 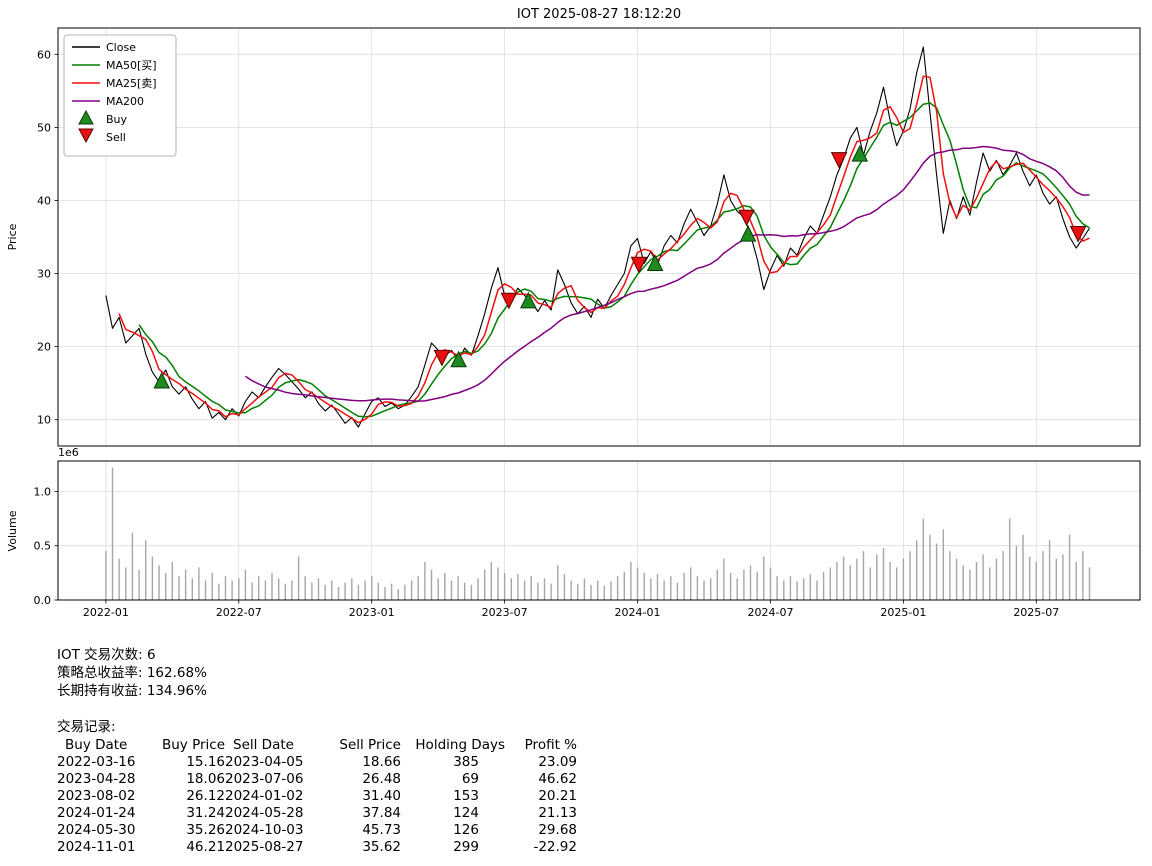 I want to click on legend-label: MA25[卖], so click(x=131, y=83).